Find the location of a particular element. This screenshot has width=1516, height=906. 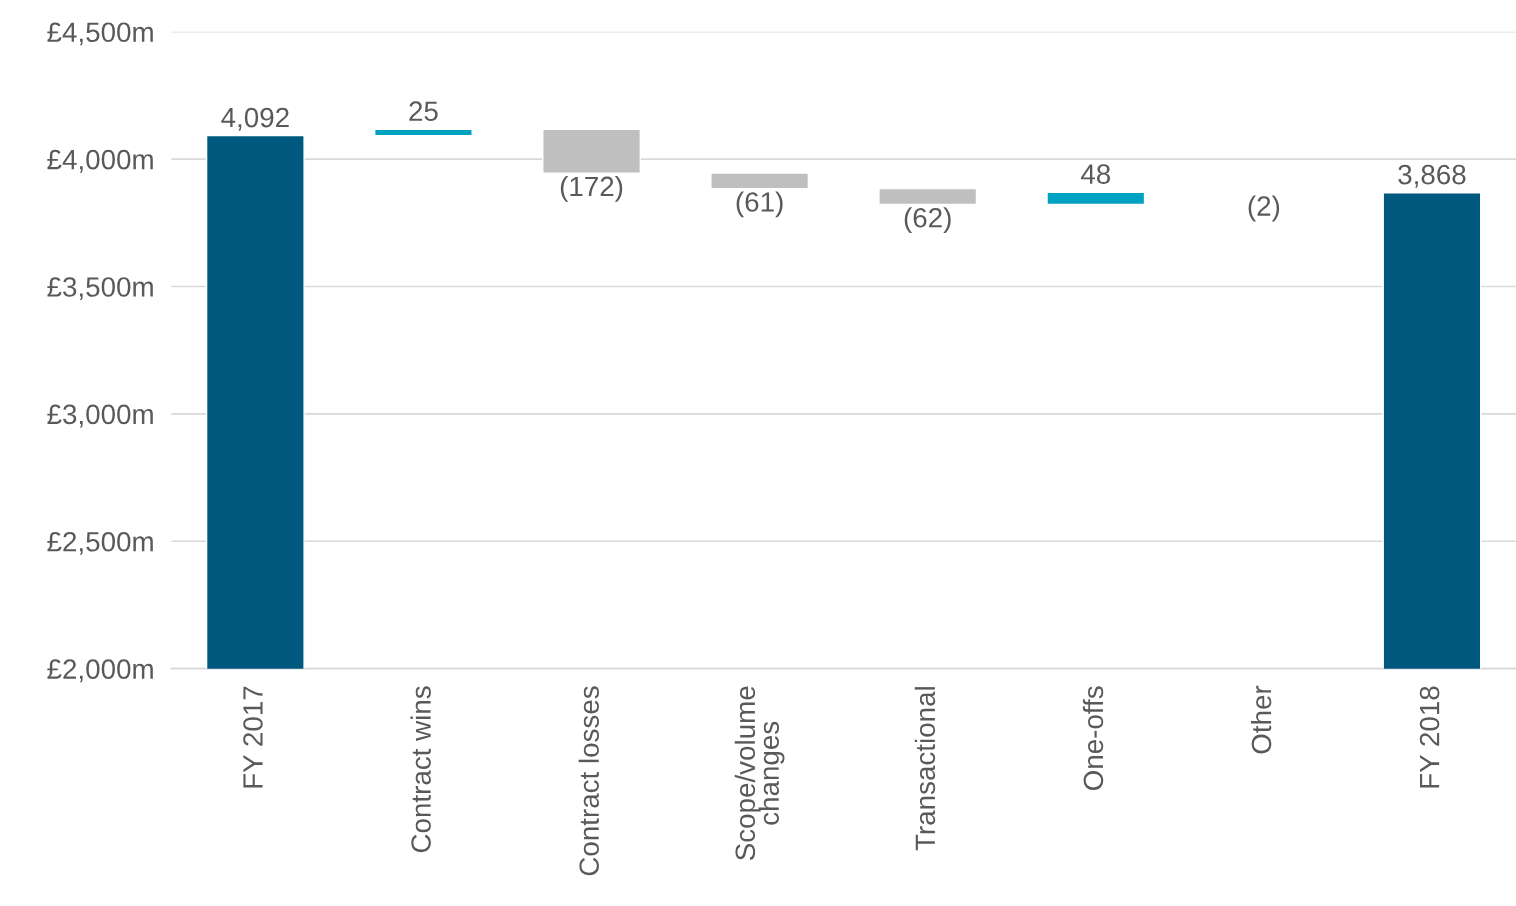

x-tick-label: Transactional is located at coordinates (925, 769).